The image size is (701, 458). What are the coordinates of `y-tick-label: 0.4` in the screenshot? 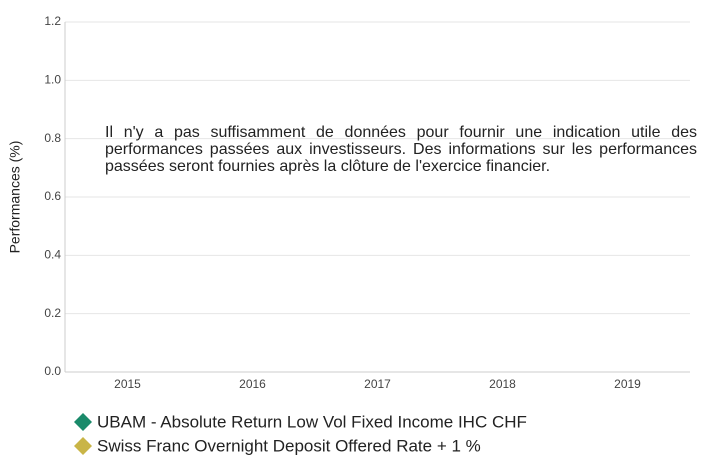 It's located at (52, 255).